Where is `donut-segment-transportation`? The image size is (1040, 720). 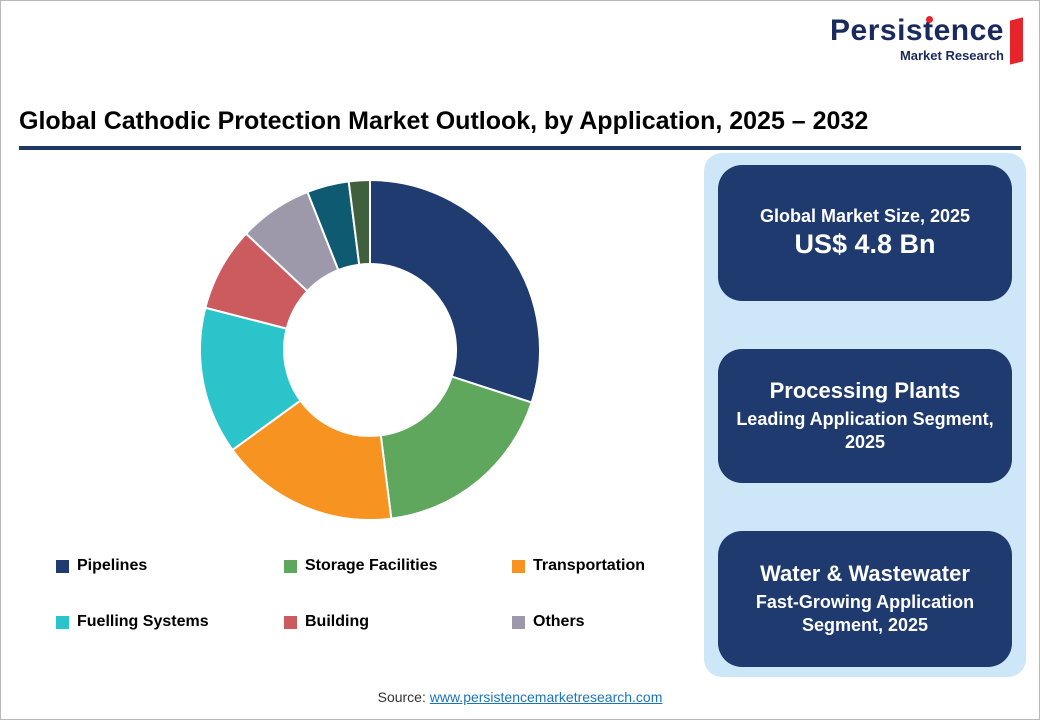
donut-segment-transportation is located at coordinates (312, 460).